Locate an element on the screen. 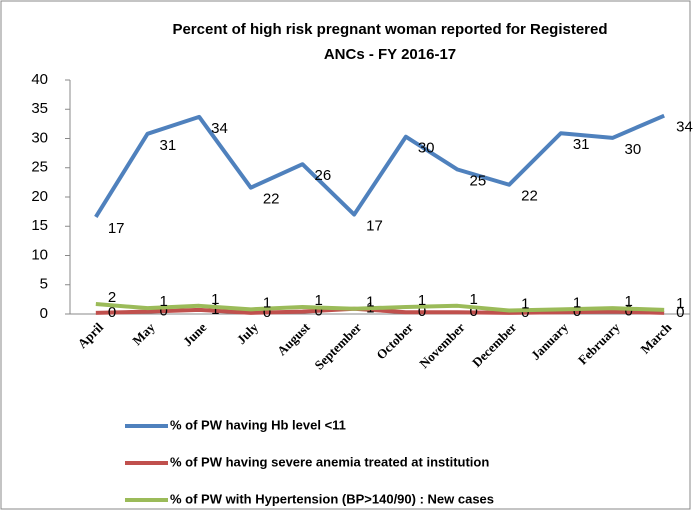  legend-label: % of PW having Hb level <11 is located at coordinates (258, 424).